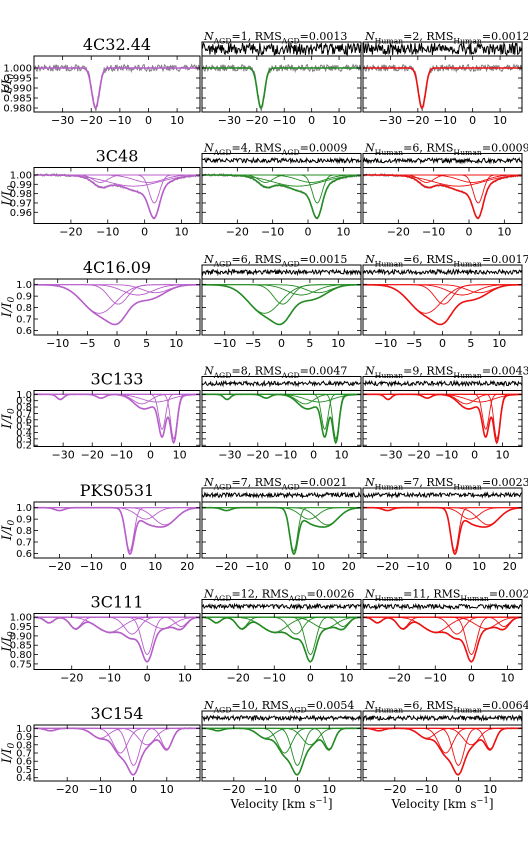 The height and width of the screenshot is (848, 528). What do you see at coordinates (146, 343) in the screenshot?
I see `x-tick-label: 5` at bounding box center [146, 343].